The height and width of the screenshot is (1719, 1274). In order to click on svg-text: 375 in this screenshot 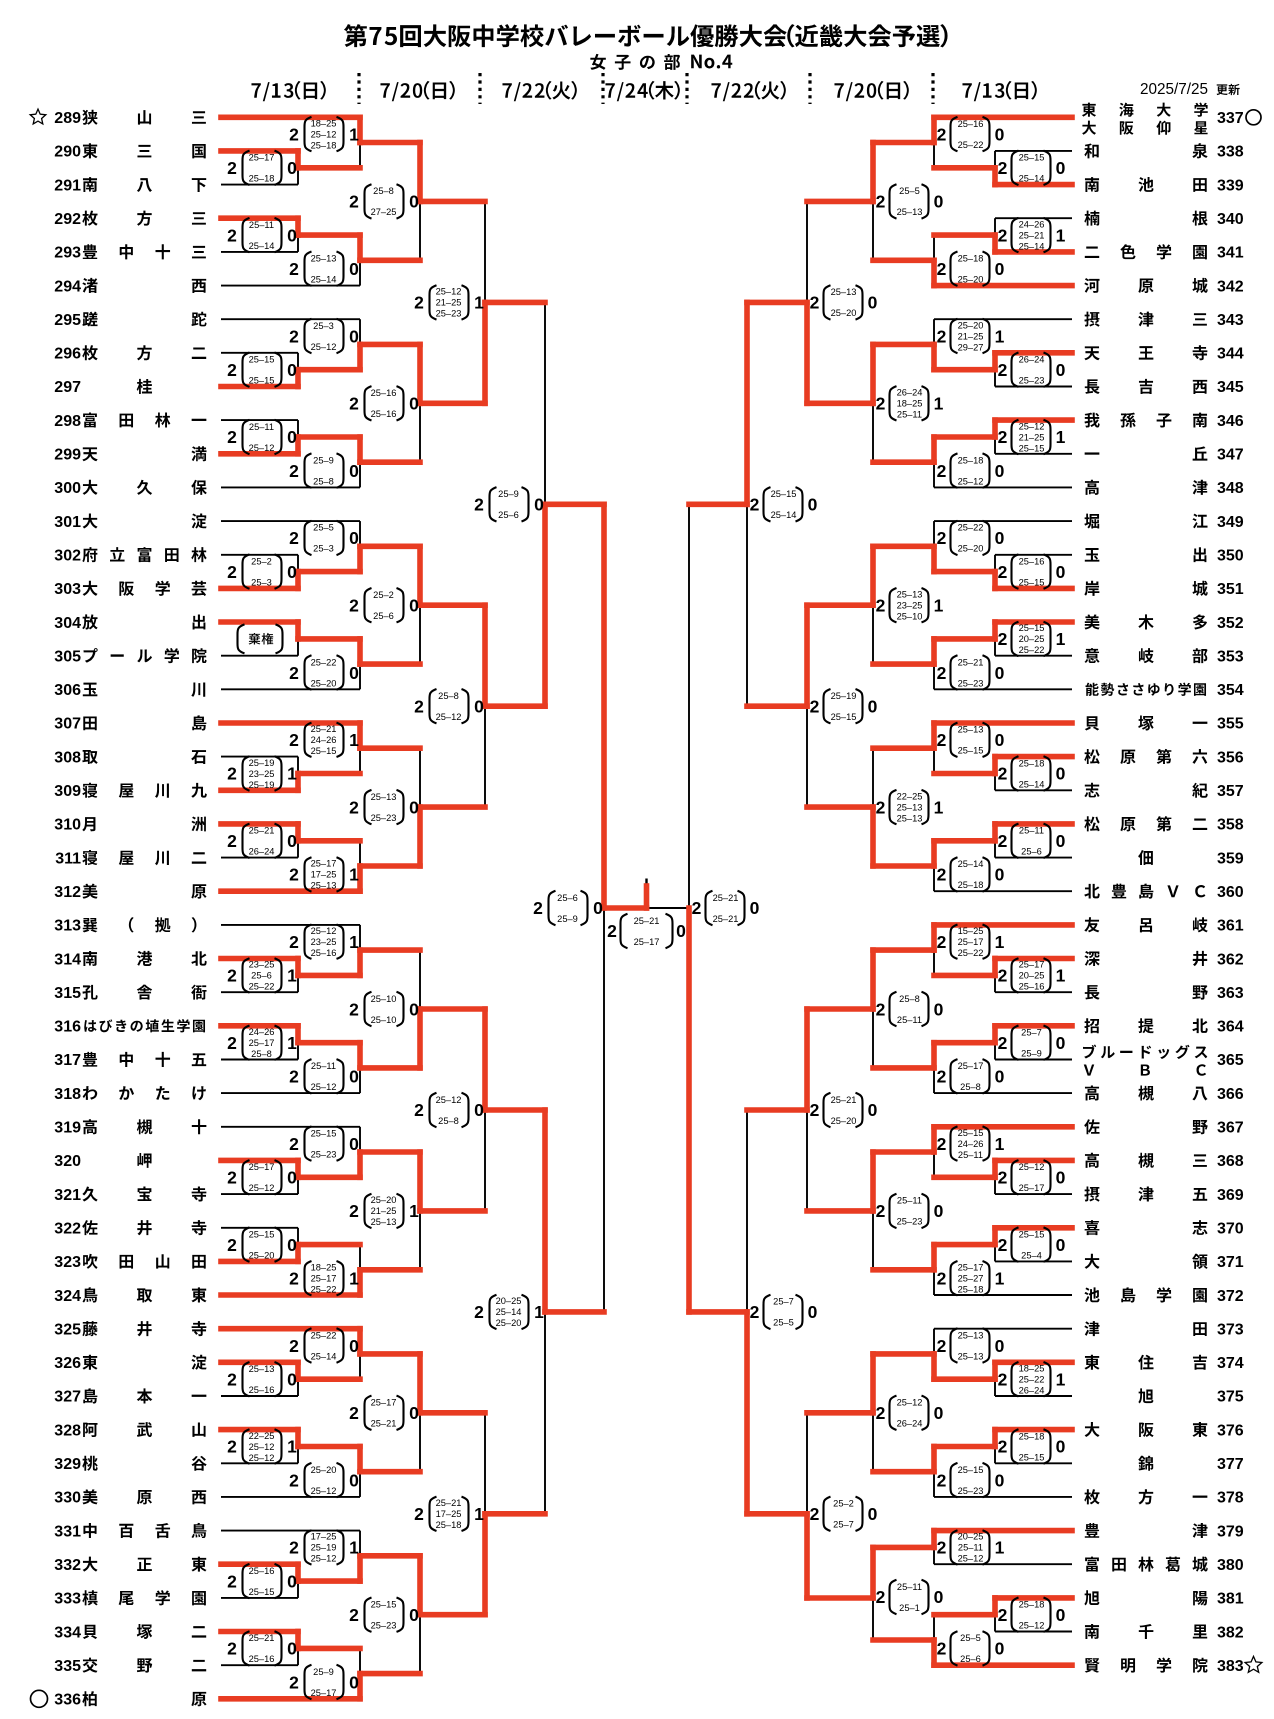, I will do `click(1230, 1397)`.